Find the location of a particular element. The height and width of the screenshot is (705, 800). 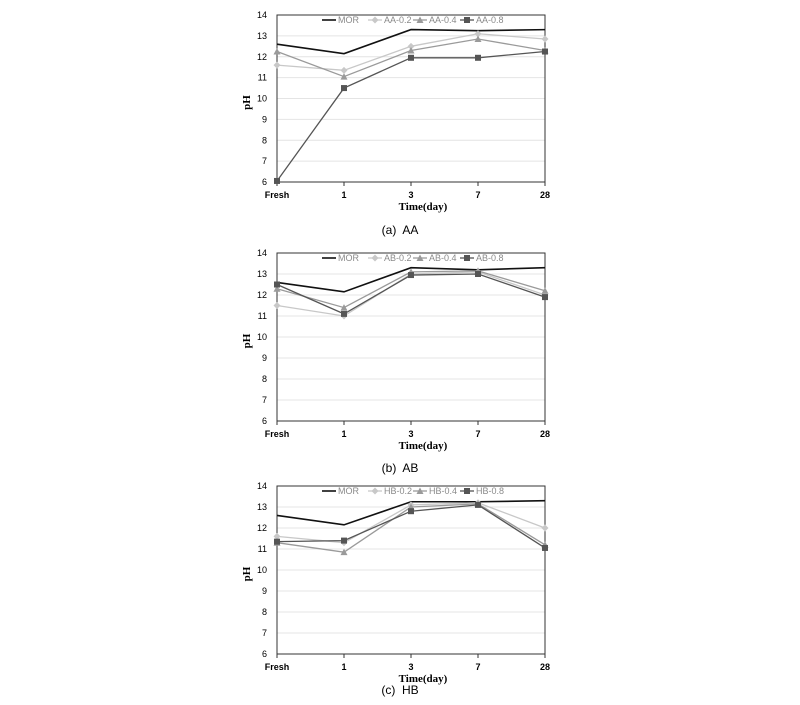

legend-item: AA-0.4 is located at coordinates (435, 20).